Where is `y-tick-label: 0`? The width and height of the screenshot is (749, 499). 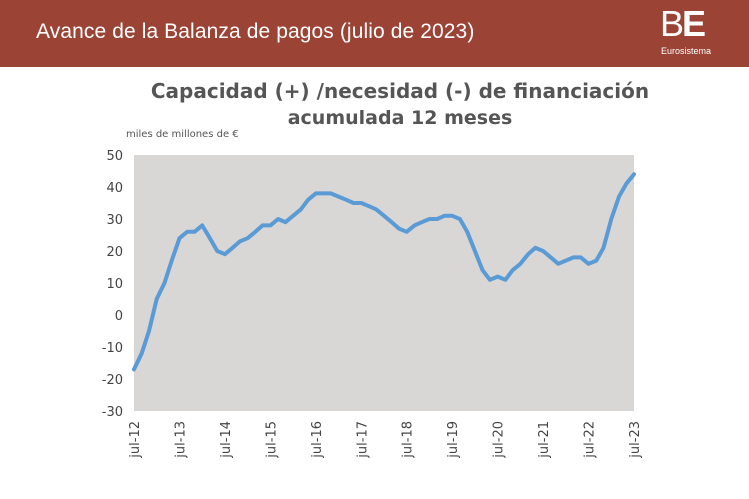 y-tick-label: 0 is located at coordinates (119, 316).